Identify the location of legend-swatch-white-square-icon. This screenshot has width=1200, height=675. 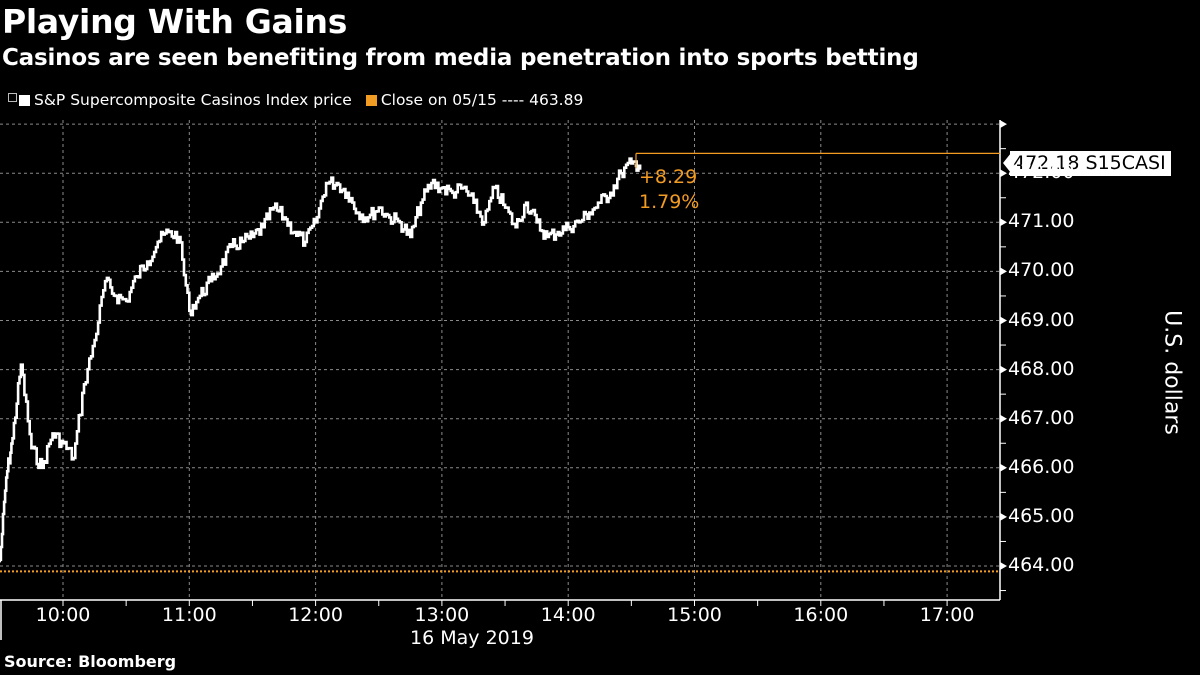
(24, 100).